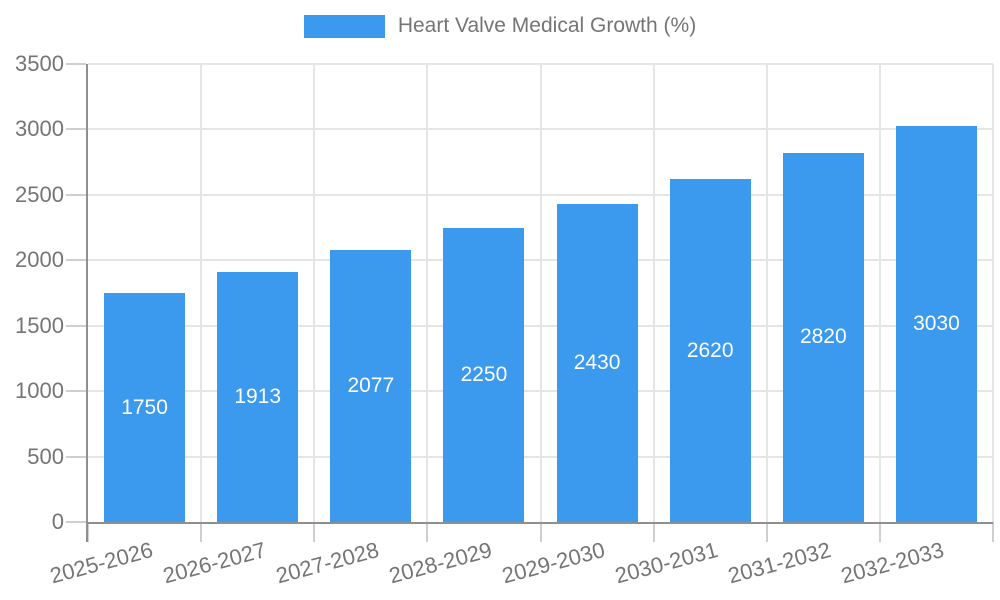 This screenshot has height=600, width=1000. I want to click on bar-value-label: 1750, so click(144, 407).